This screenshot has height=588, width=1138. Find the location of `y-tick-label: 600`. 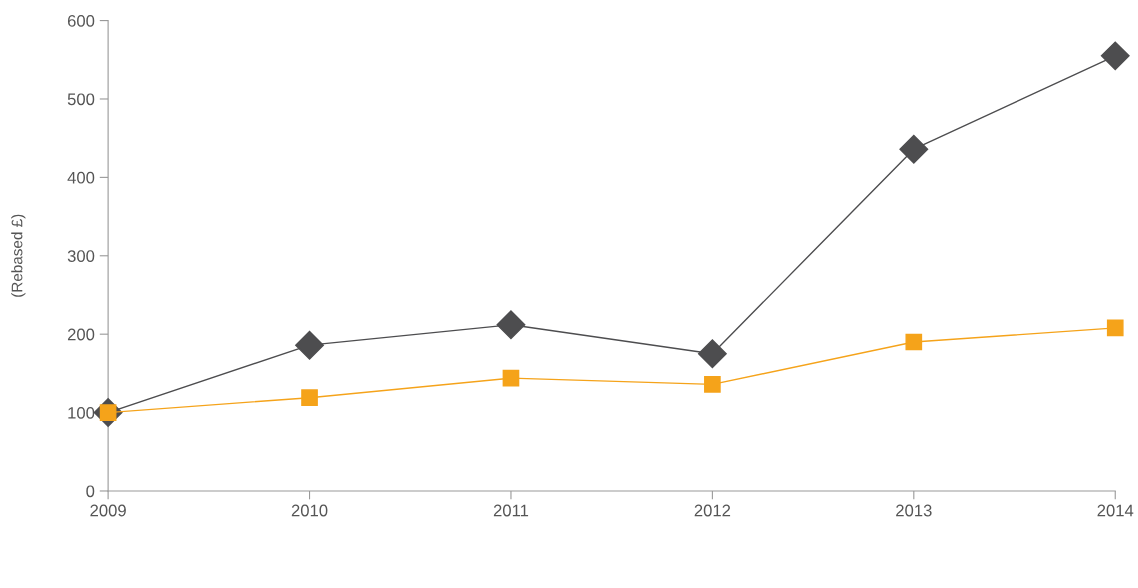

y-tick-label: 600 is located at coordinates (81, 20).